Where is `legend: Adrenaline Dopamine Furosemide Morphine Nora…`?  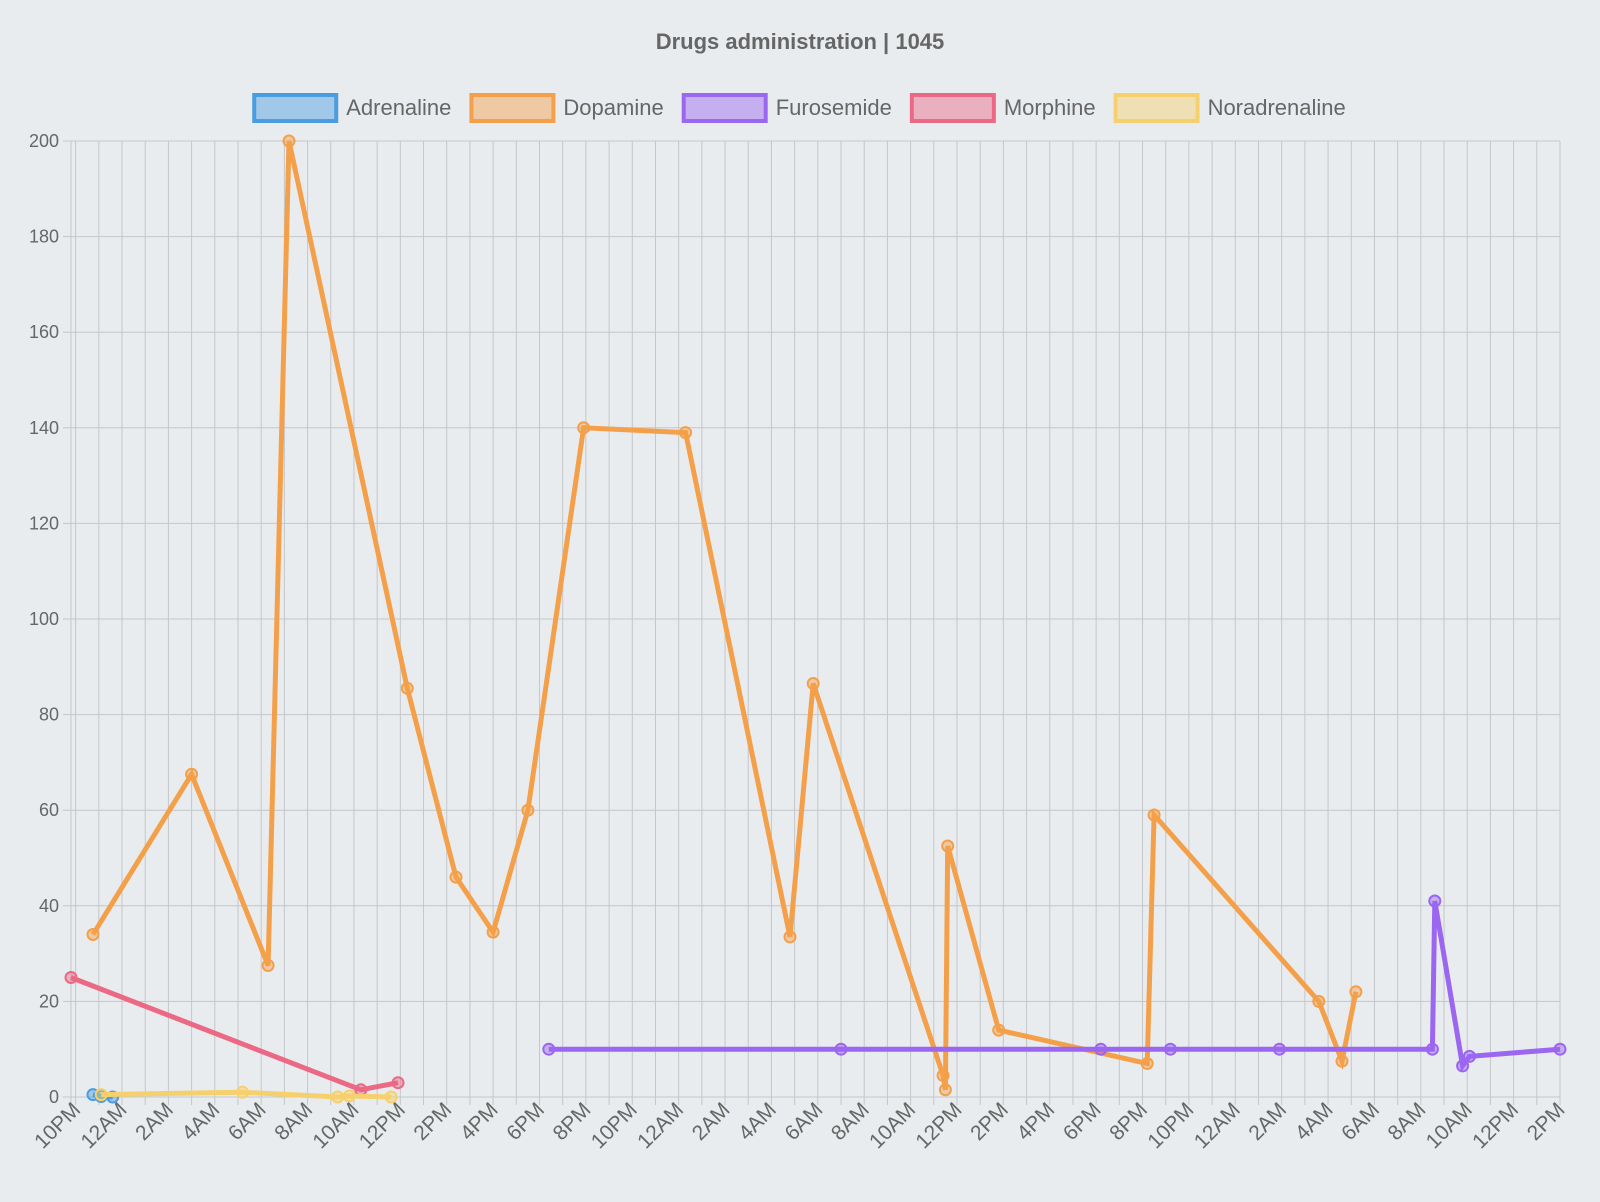
legend: Adrenaline Dopamine Furosemide Morphine Nora… is located at coordinates (799, 108).